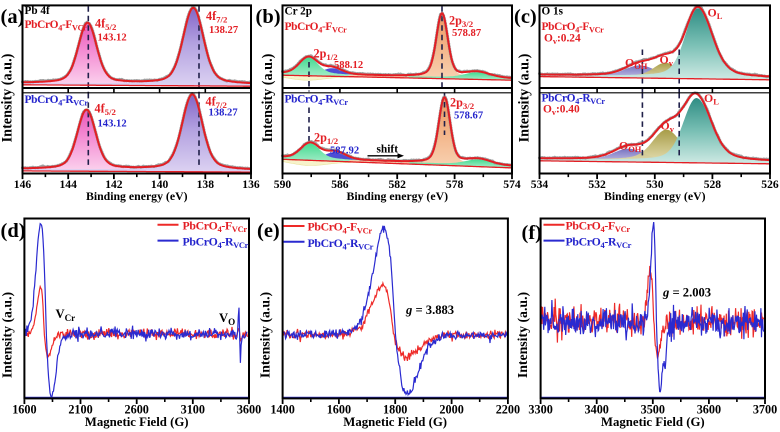 The image size is (780, 432). Describe the element at coordinates (429, 310) in the screenshot. I see `svg-text: g = 3.883` at that location.